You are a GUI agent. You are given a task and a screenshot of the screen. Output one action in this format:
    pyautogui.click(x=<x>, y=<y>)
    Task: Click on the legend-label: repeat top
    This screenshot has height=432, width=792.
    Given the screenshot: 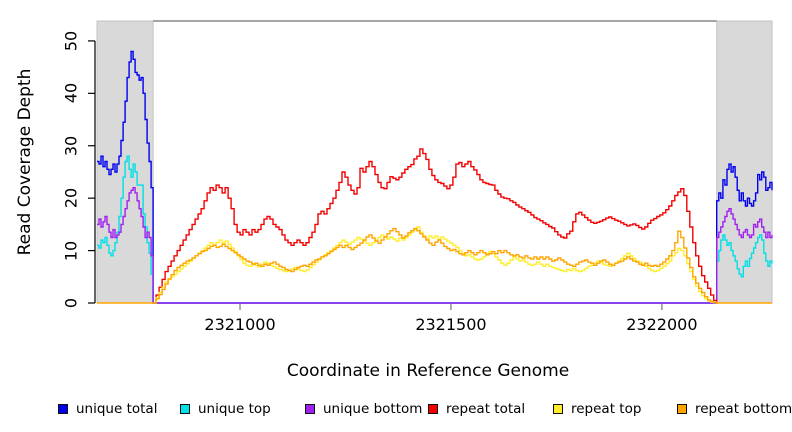 What is the action you would take?
    pyautogui.click(x=606, y=409)
    